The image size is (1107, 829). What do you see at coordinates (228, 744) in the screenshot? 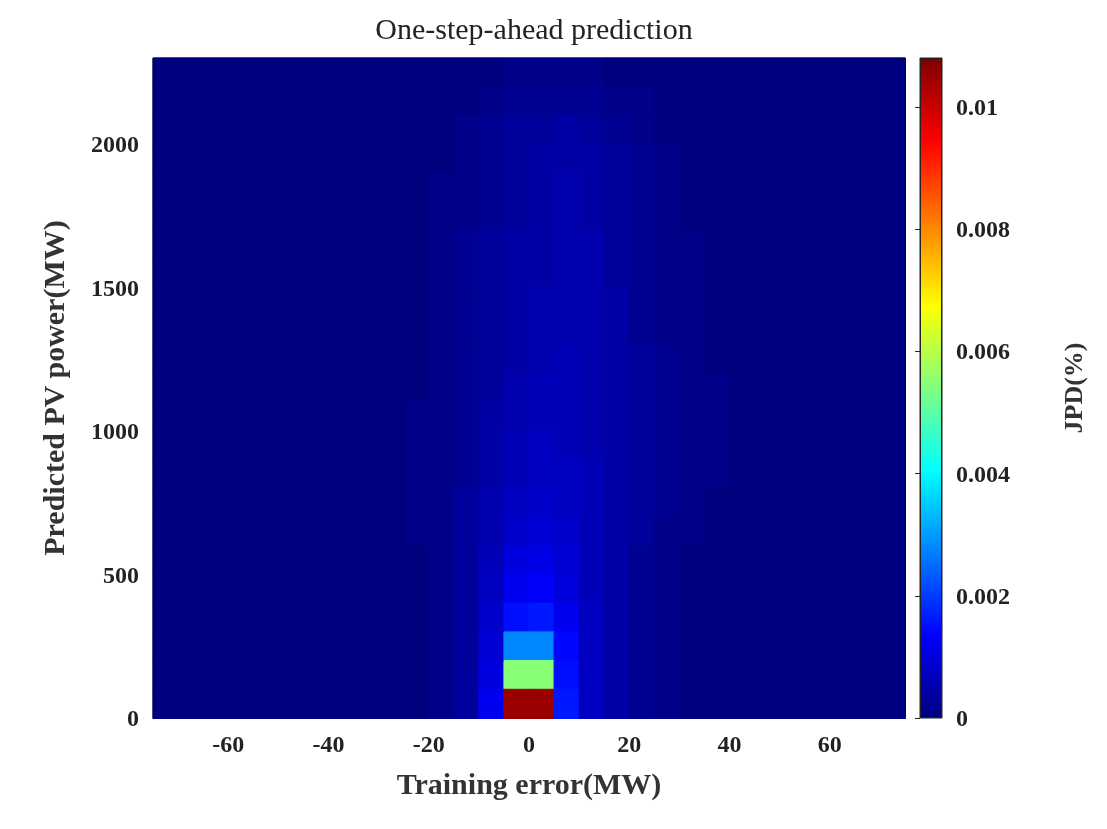
I see `x-tick-label: -60` at bounding box center [228, 744].